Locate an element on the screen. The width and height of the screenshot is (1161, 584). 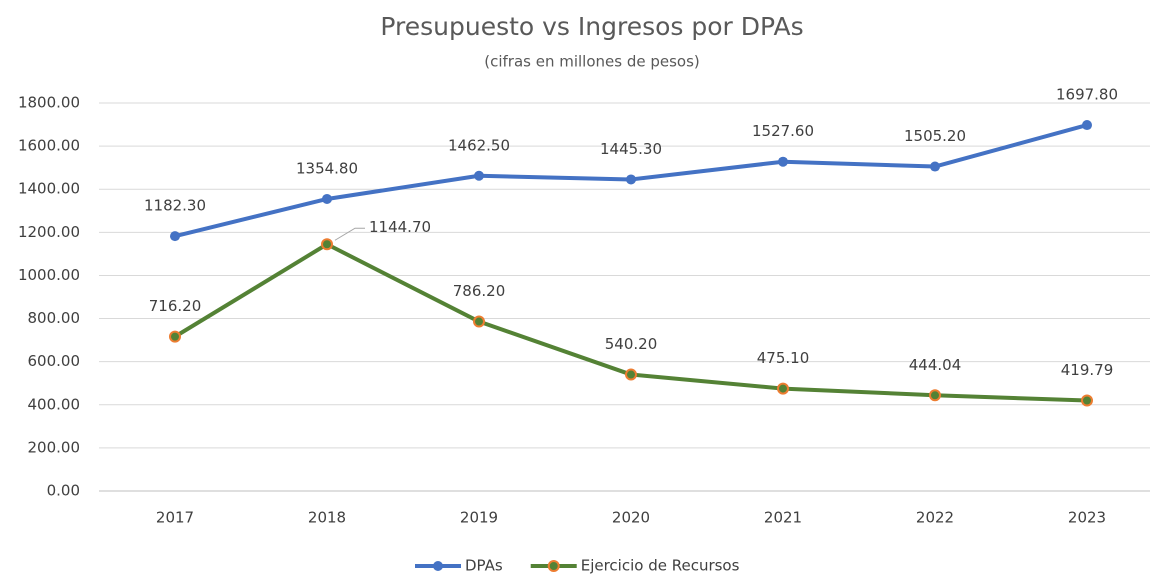
y-tick-label: 400.00 is located at coordinates (54, 404).